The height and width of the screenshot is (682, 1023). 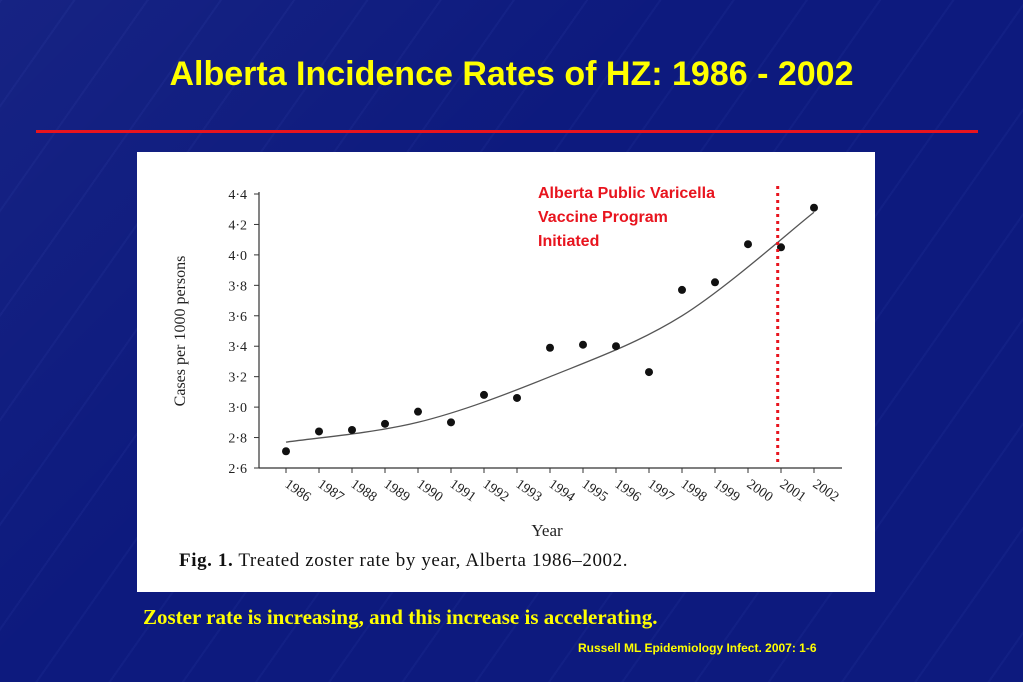 What do you see at coordinates (547, 530) in the screenshot?
I see `x-axis-title: Year` at bounding box center [547, 530].